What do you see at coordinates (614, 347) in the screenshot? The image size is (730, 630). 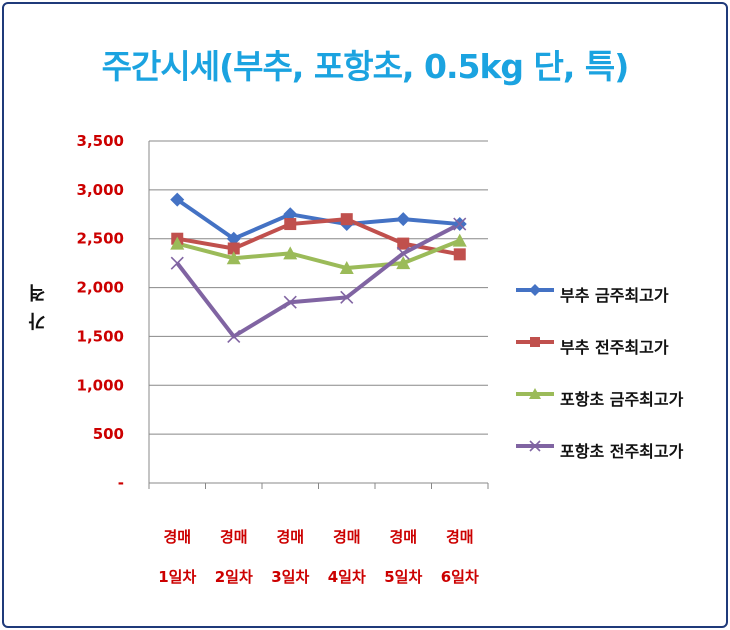 I see `legend-label: 부추 전주최고가` at bounding box center [614, 347].